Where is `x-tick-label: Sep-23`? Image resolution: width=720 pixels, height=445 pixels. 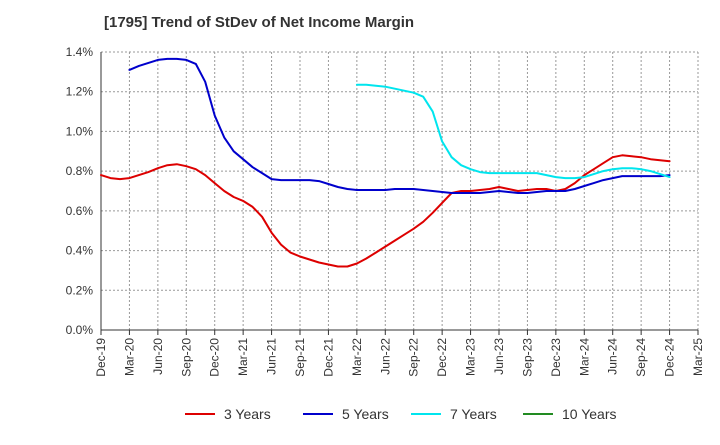
x-tick-label: Sep-23 is located at coordinates (527, 357).